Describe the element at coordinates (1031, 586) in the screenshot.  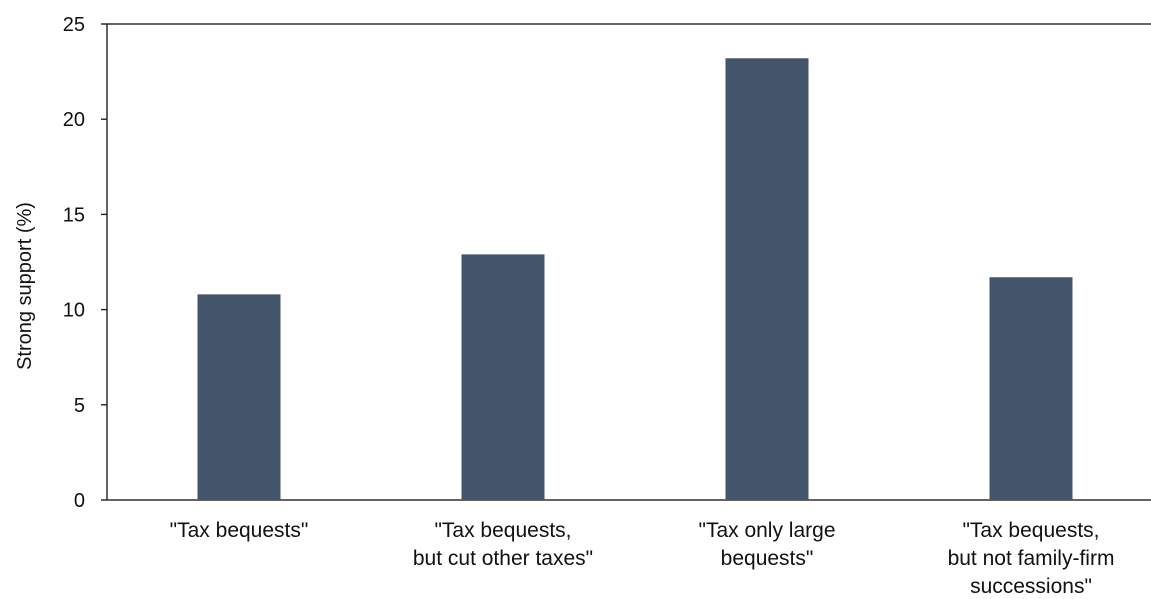
I see `x-category-label-line: successions"` at that location.